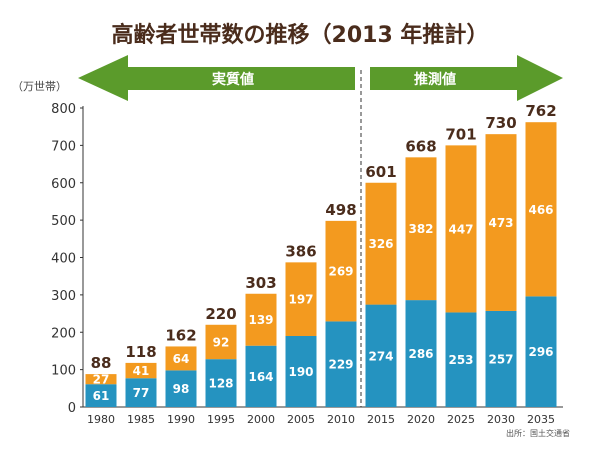  I want to click on x-tick-label: 1980, so click(101, 419).